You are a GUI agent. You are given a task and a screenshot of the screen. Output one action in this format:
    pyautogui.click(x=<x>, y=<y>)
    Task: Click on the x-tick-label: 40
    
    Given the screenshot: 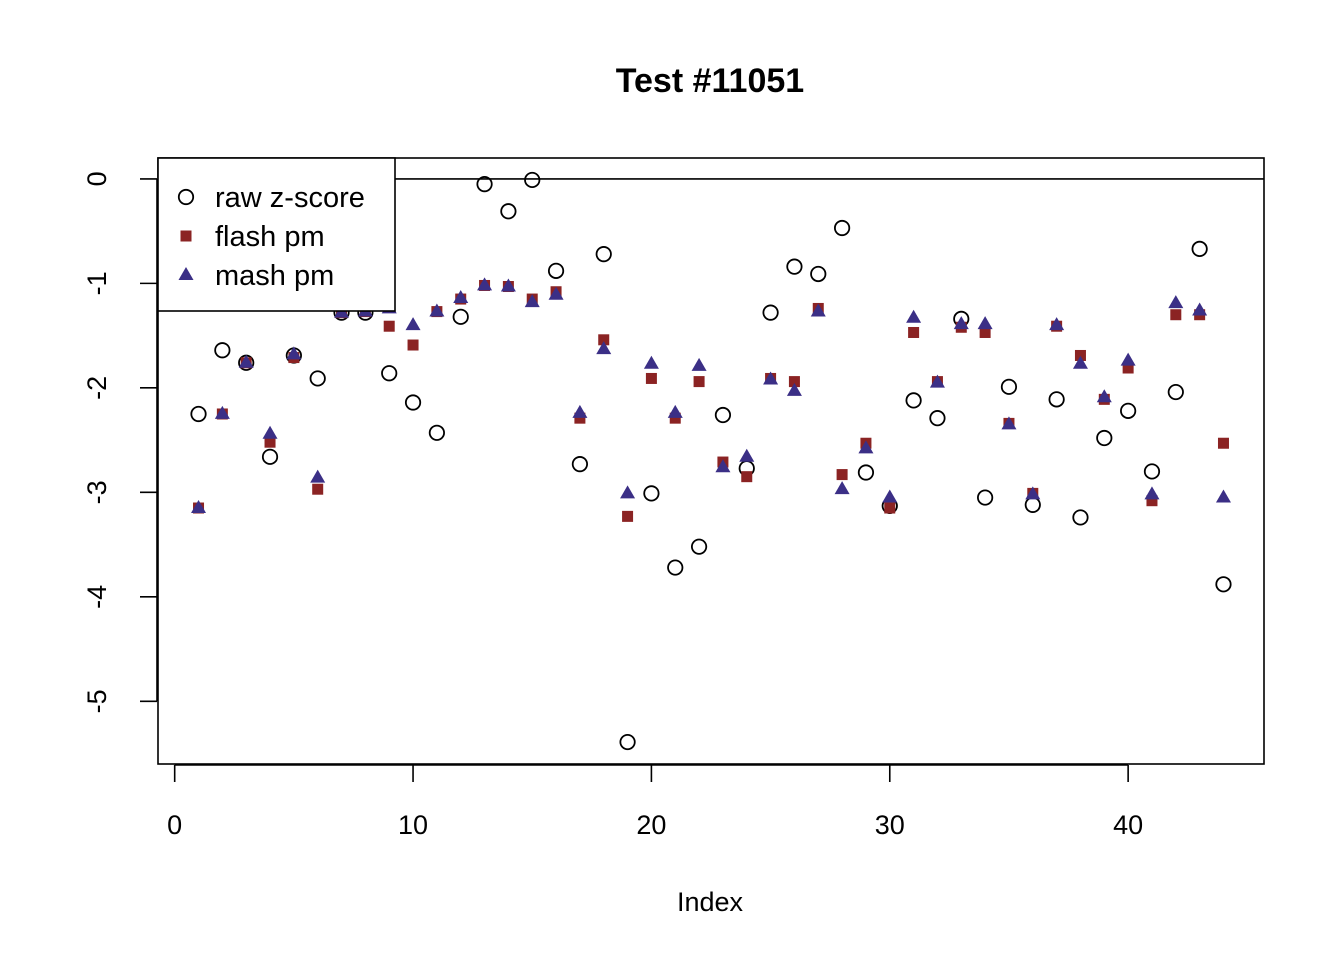 What is the action you would take?
    pyautogui.click(x=1128, y=825)
    